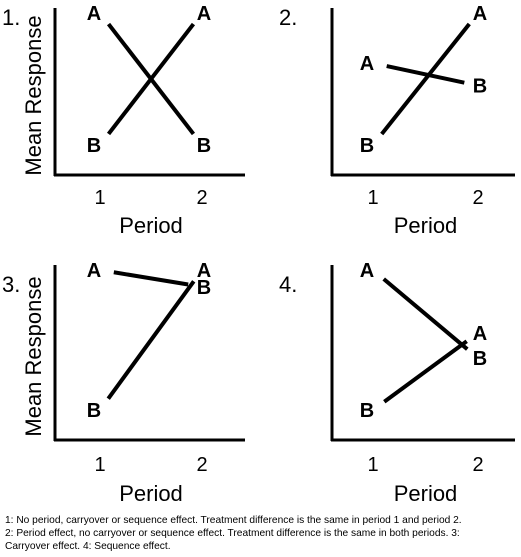 This screenshot has height=557, width=521. Describe the element at coordinates (88, 547) in the screenshot. I see `caption-line-3: Carryover effect. 4: Sequence effect.` at that location.